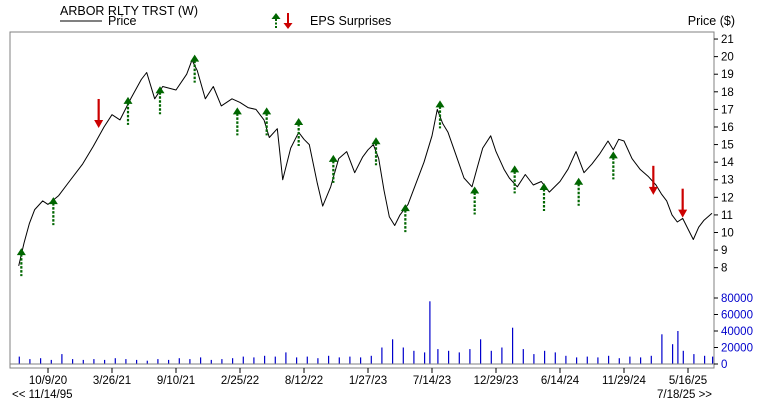 The height and width of the screenshot is (405, 760). What do you see at coordinates (737, 299) in the screenshot?
I see `volume-tick-label-80000: 80000` at bounding box center [737, 299].